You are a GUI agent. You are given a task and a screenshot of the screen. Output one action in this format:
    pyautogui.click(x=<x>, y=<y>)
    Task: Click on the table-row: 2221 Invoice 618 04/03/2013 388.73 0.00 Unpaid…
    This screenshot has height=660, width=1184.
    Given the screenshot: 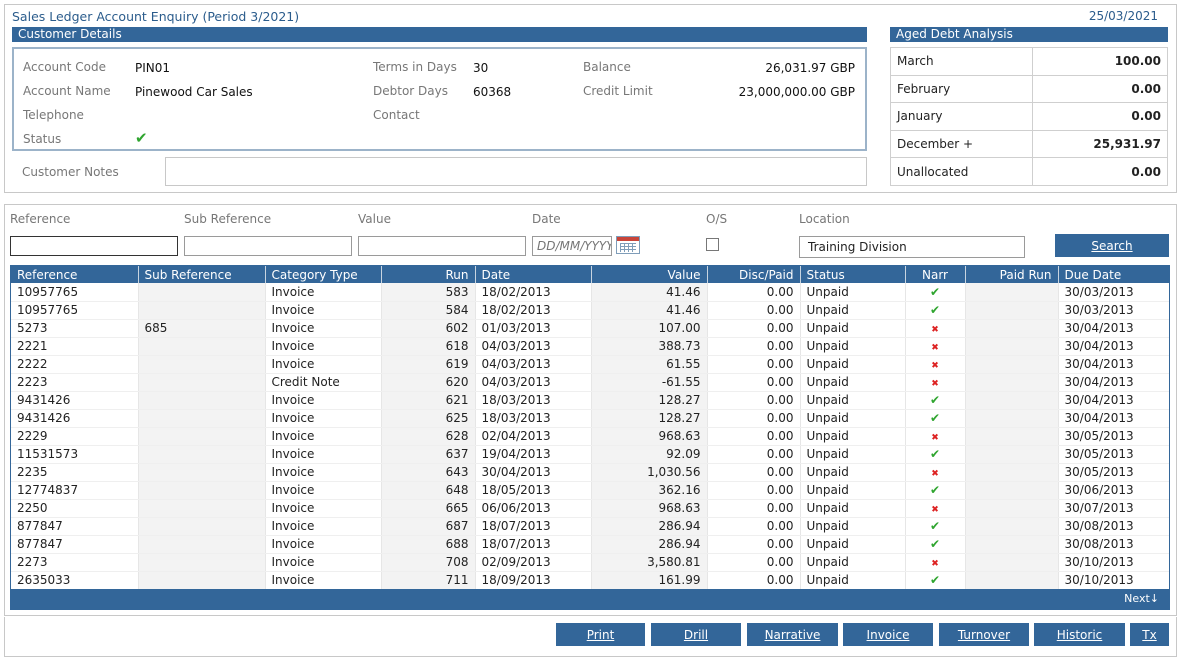 What is the action you would take?
    pyautogui.click(x=590, y=346)
    